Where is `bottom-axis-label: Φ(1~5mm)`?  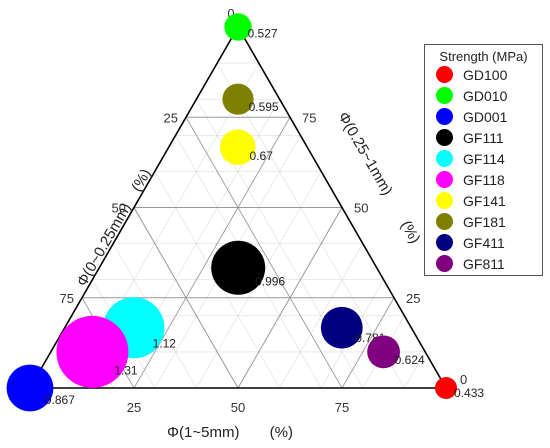 bottom-axis-label: Φ(1~5mm) is located at coordinates (203, 432).